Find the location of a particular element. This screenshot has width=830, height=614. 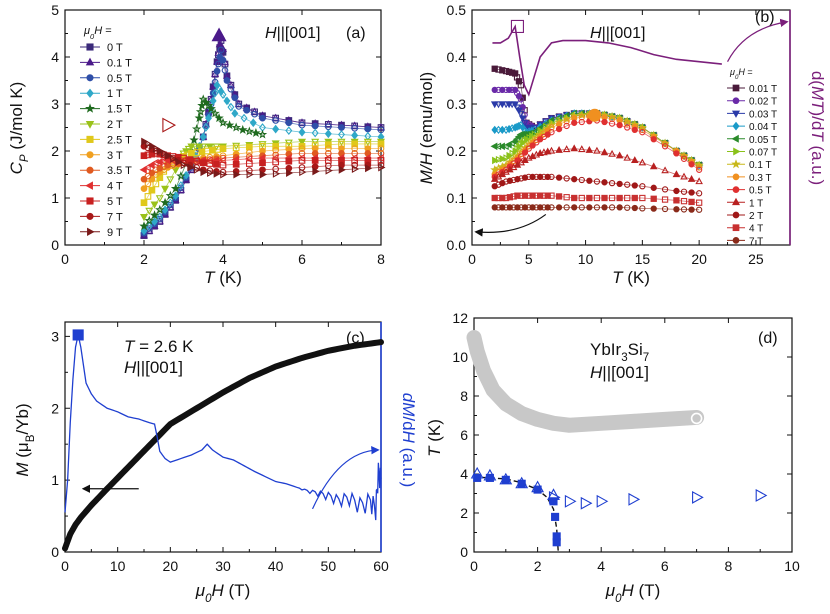

y-axis-title: CP (J/mol K) is located at coordinates (19, 128).